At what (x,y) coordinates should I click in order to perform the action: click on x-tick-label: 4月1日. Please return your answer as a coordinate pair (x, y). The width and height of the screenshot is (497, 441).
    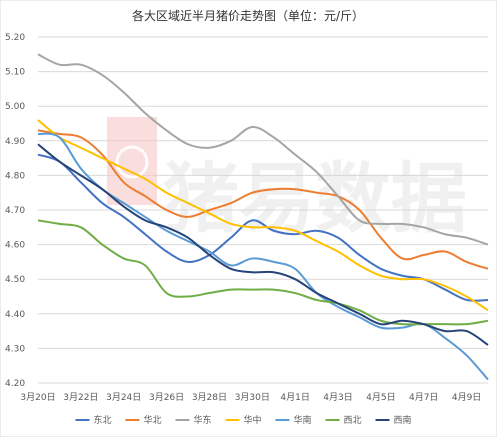
    Looking at the image, I should click on (294, 397).